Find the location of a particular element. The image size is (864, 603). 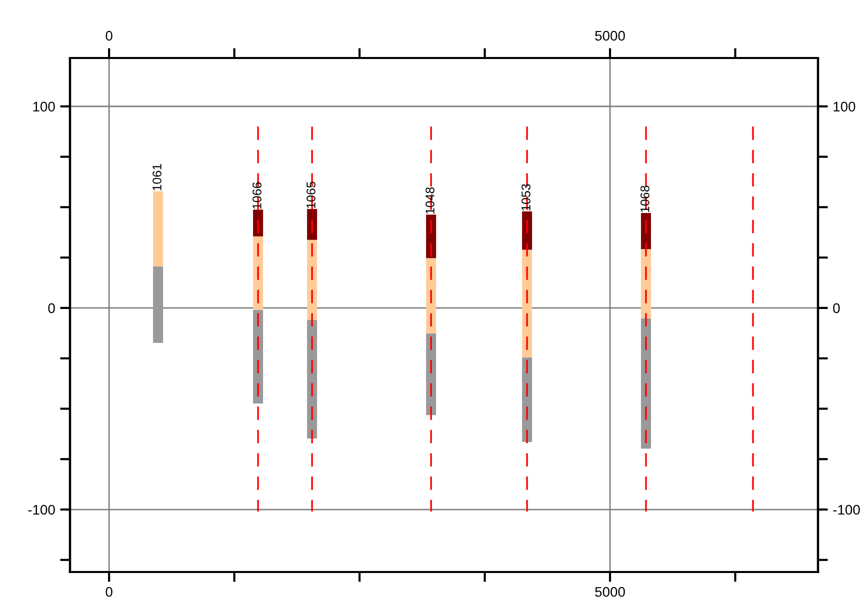

y2-tick-label: 100 is located at coordinates (845, 107).